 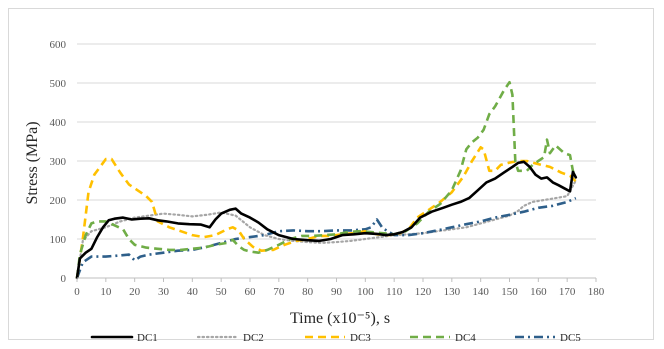 I want to click on x-tick-label: 80, so click(x=308, y=292).